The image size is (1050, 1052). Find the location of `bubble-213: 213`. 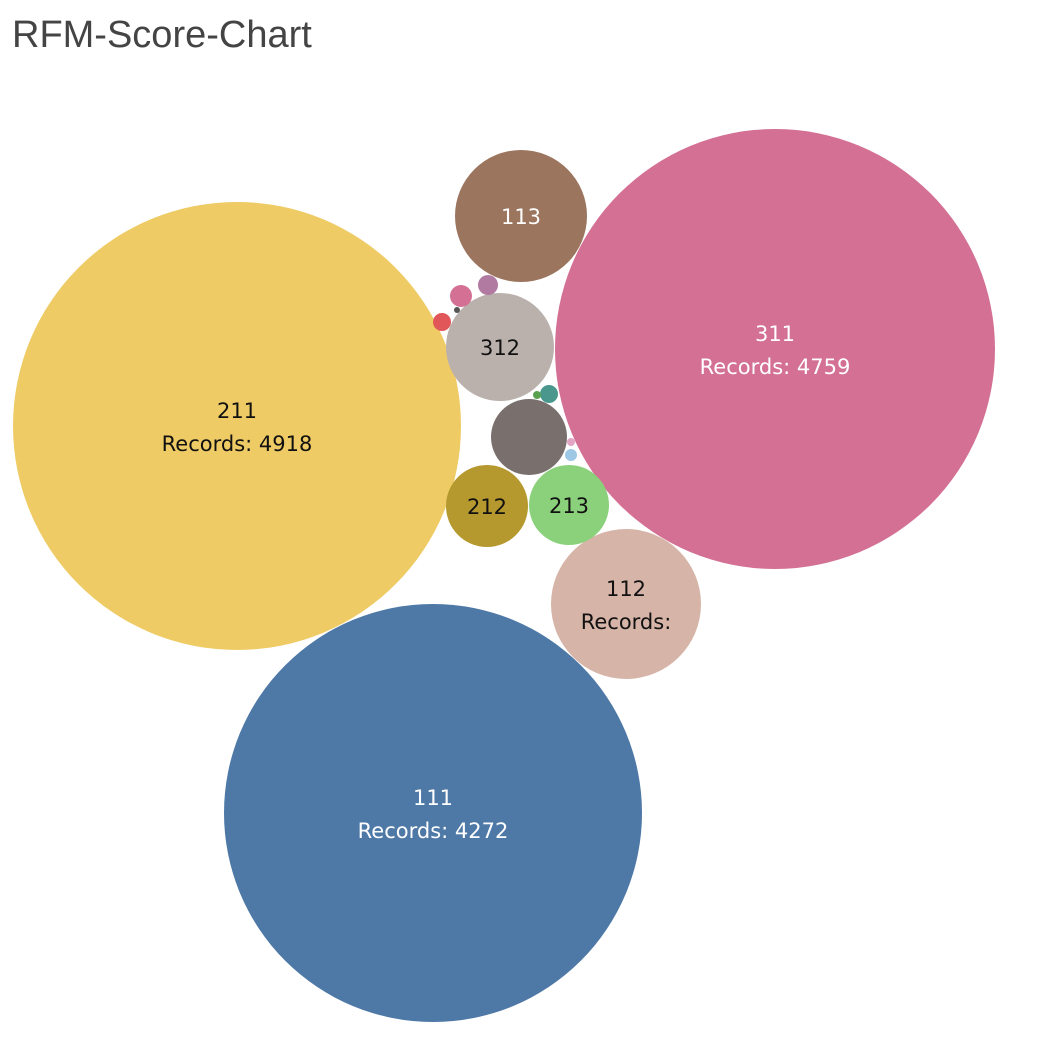

bubble-213: 213 is located at coordinates (569, 505).